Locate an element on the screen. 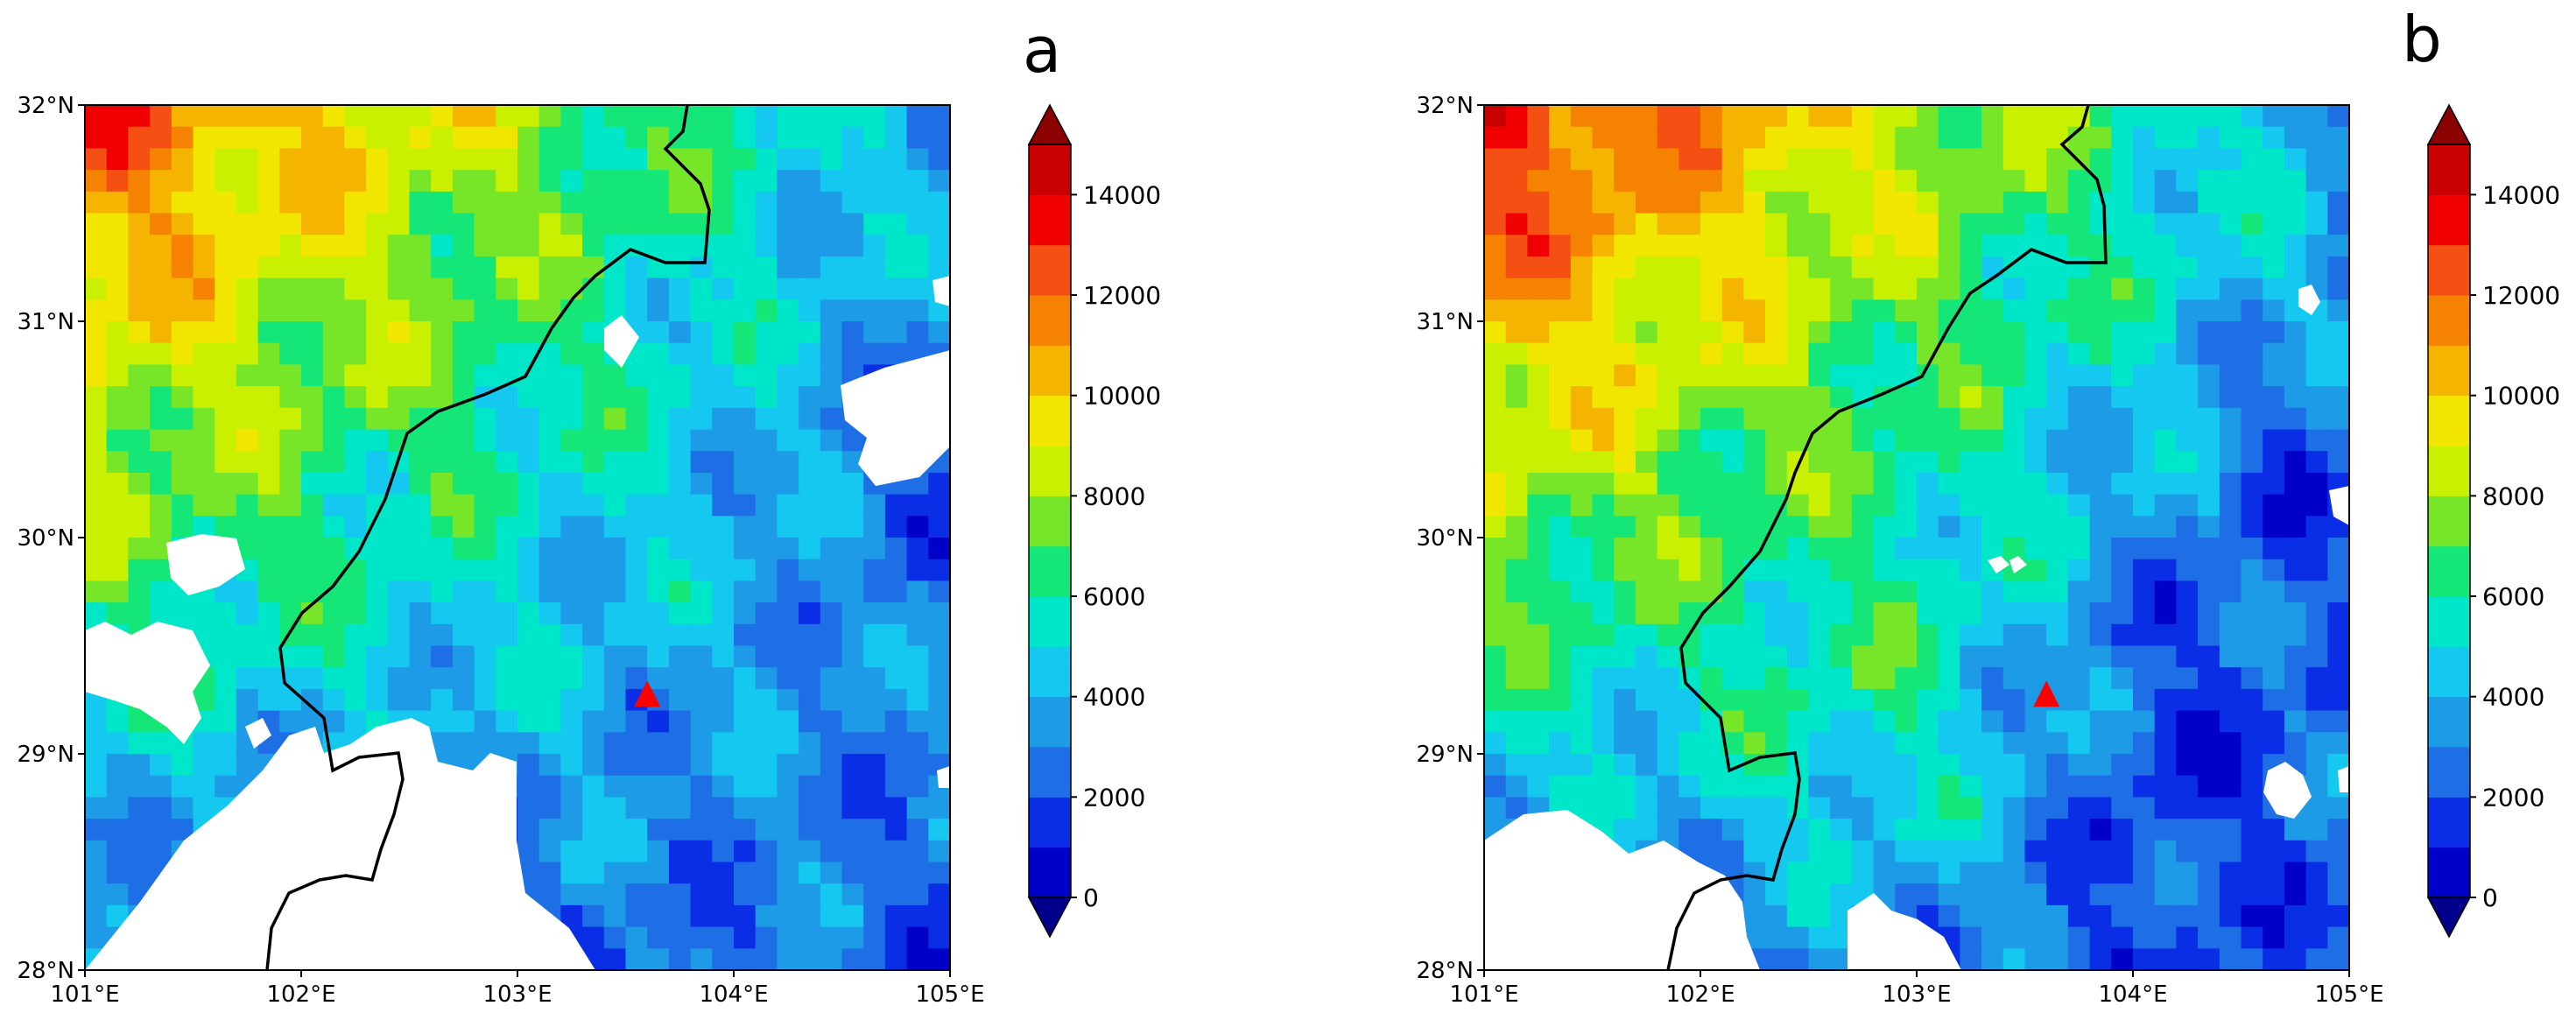 Image resolution: width=2576 pixels, height=1027 pixels. panel-a-colorbar-tick-label: 6000 is located at coordinates (1114, 596).